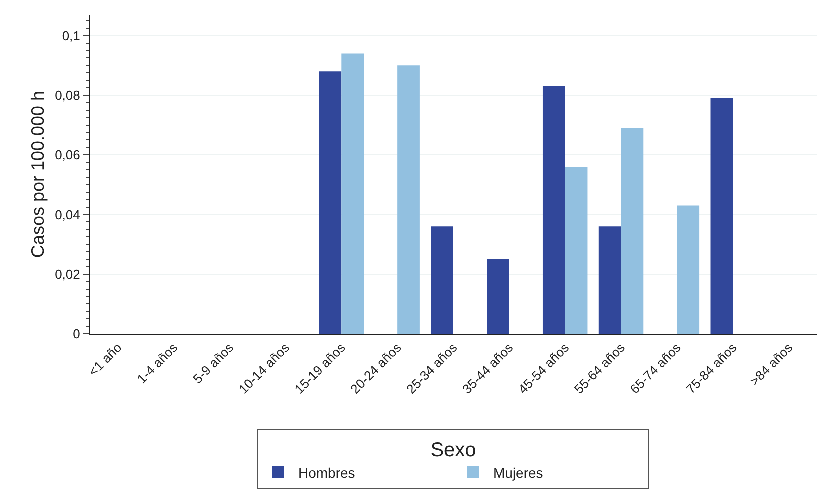 The height and width of the screenshot is (504, 827). What do you see at coordinates (67, 155) in the screenshot?
I see `y-tick-label: 0,06` at bounding box center [67, 155].